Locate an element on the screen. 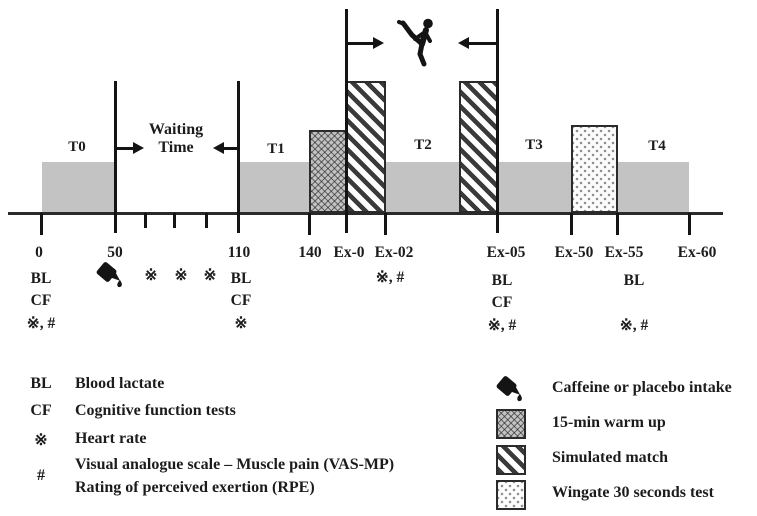 This screenshot has height=516, width=757. annotation-110-bl: BL is located at coordinates (241, 278).